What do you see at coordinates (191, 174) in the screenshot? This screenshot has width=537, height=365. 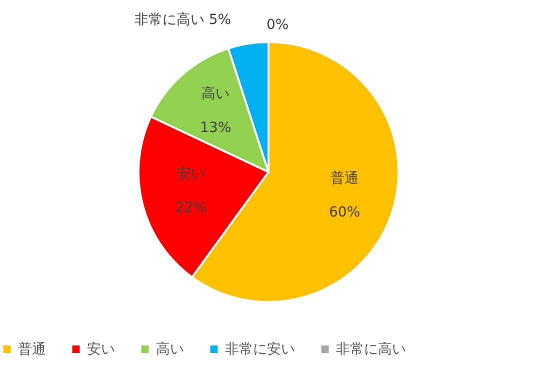 I see `slice-label: 安い` at bounding box center [191, 174].